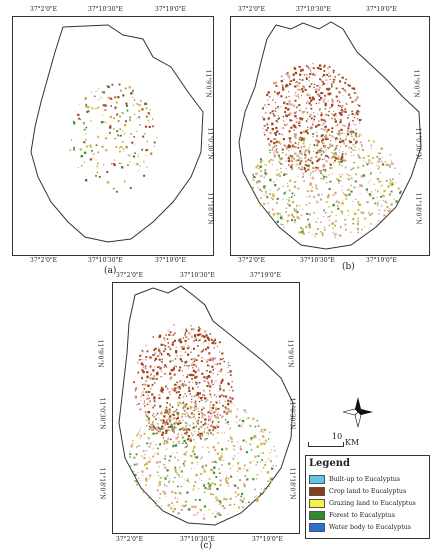 This screenshot has height=551, width=436. I want to click on tick-b-right-2: 11°18'0"N, so click(418, 208).